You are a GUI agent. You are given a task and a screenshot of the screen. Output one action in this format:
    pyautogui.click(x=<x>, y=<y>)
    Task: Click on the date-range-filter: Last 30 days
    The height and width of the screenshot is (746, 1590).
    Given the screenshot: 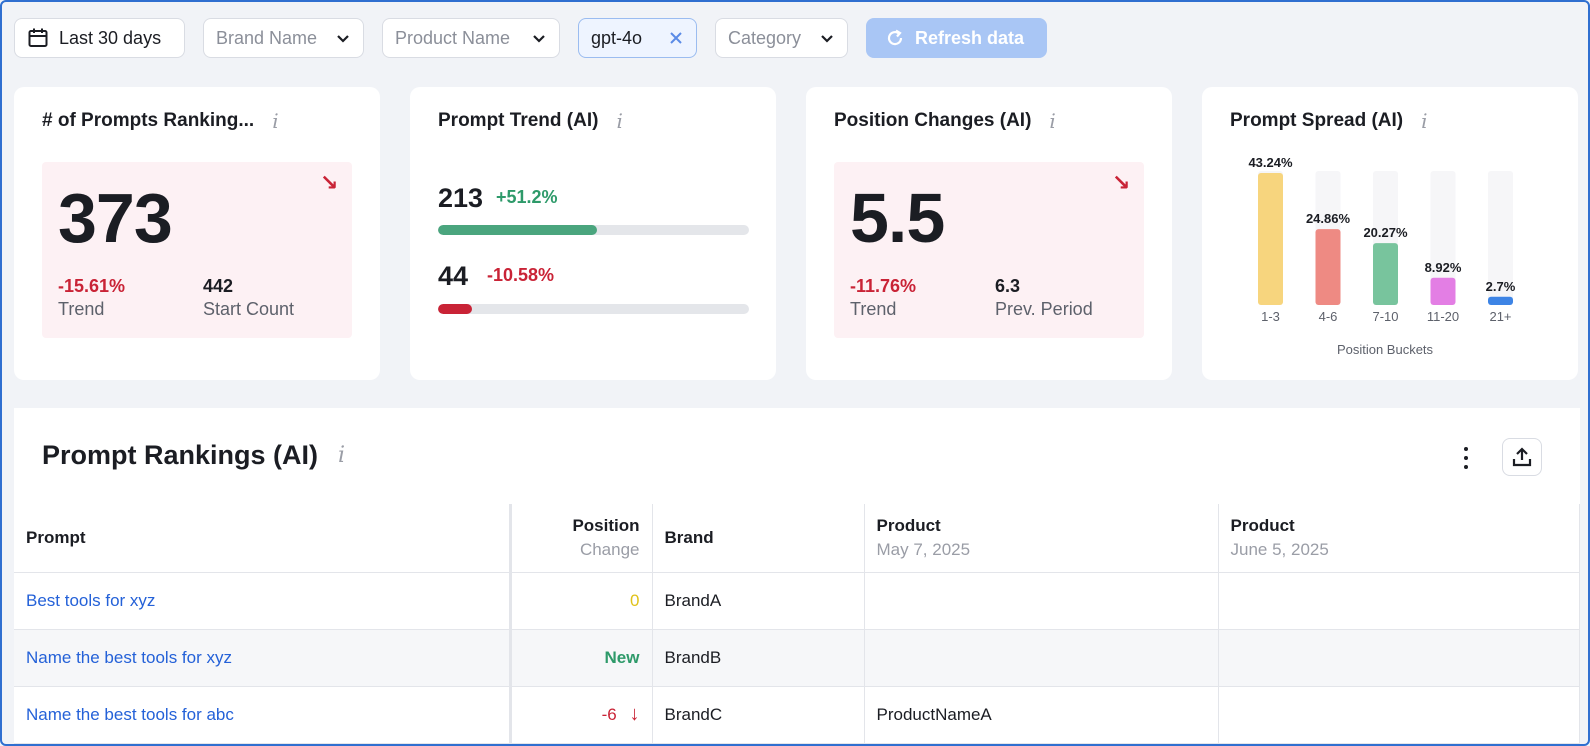 What is the action you would take?
    pyautogui.click(x=99, y=38)
    